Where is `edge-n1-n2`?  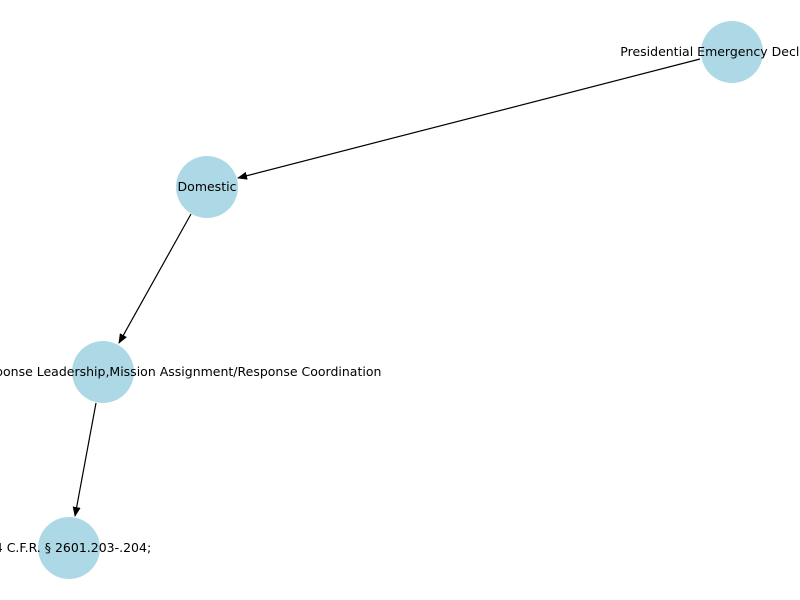 edge-n1-n2 is located at coordinates (469, 119).